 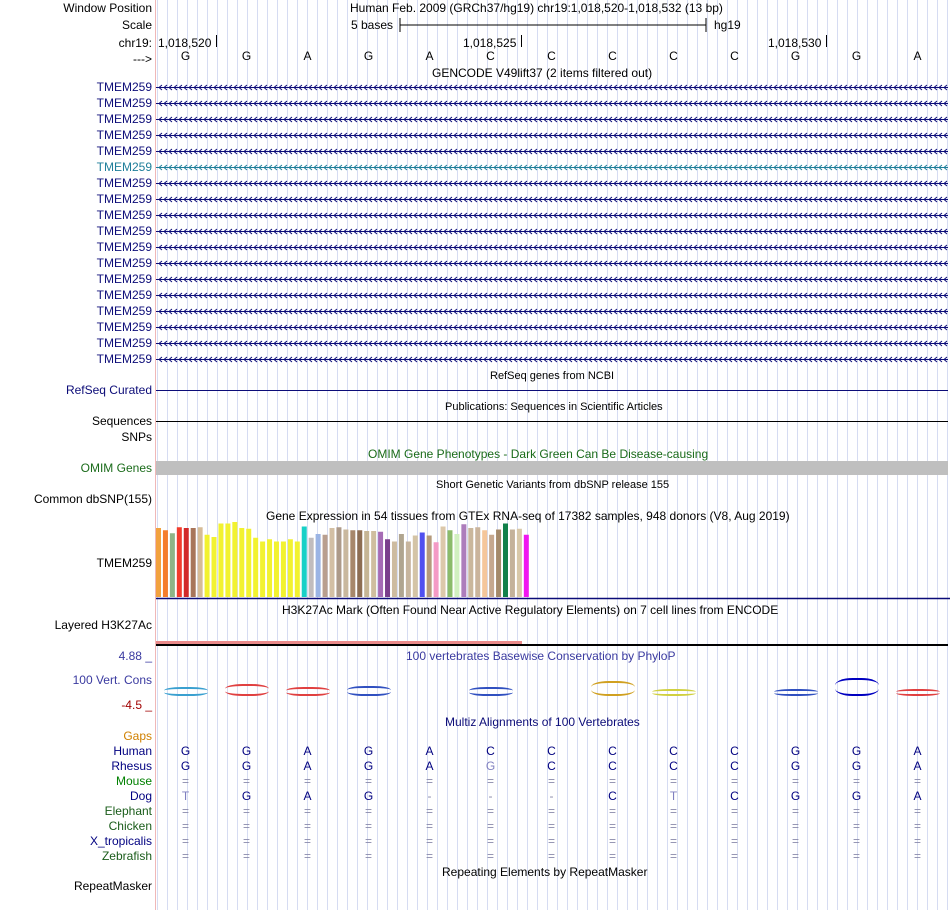 I want to click on gtex-expression-chart, so click(x=552, y=561).